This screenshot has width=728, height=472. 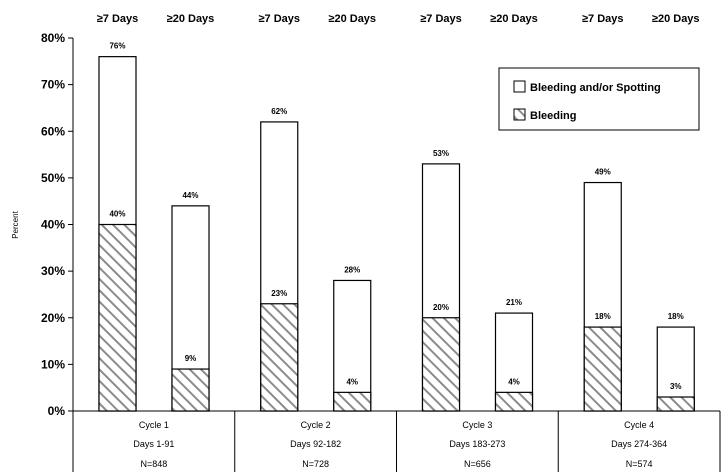 What do you see at coordinates (316, 425) in the screenshot?
I see `category-cycle-label: Cycle 2` at bounding box center [316, 425].